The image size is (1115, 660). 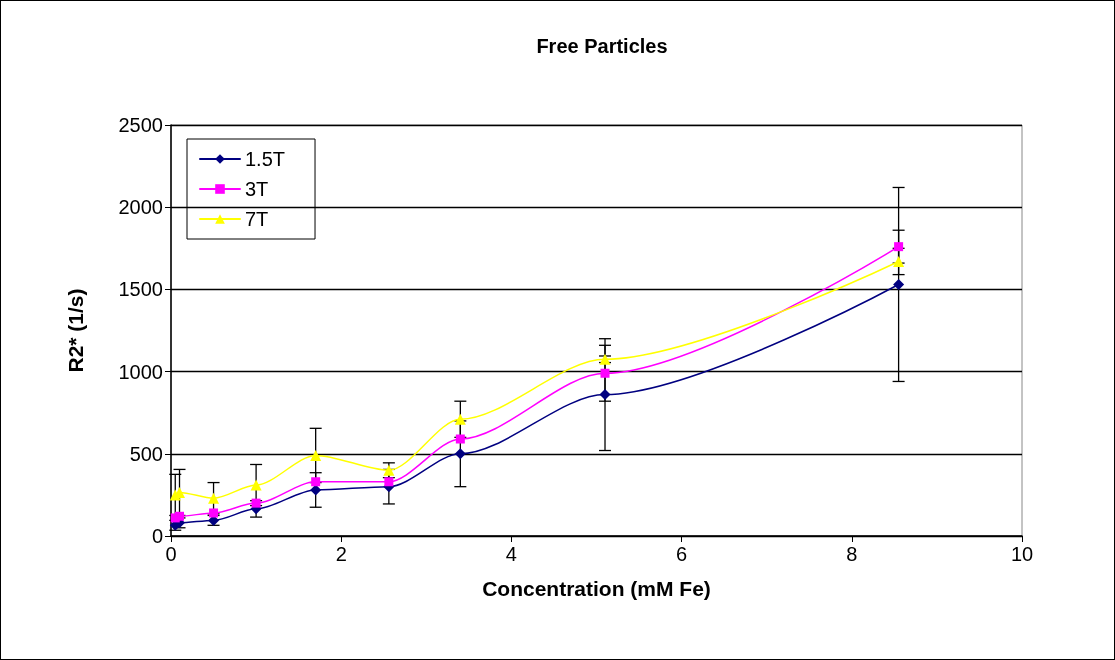 I want to click on y-tick-label: 0, so click(x=157, y=536).